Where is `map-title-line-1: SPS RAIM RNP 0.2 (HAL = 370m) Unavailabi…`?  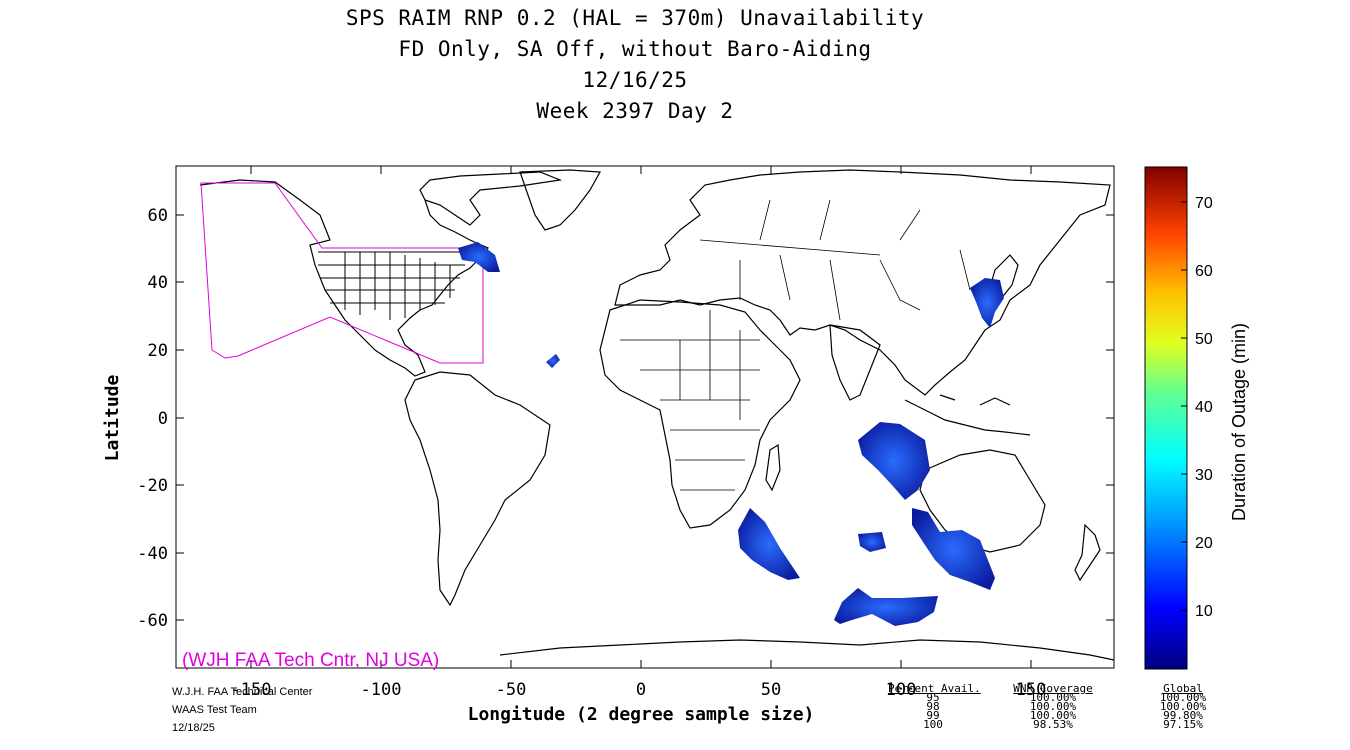 map-title-line-1: SPS RAIM RNP 0.2 (HAL = 370m) Unavailabi… is located at coordinates (635, 18).